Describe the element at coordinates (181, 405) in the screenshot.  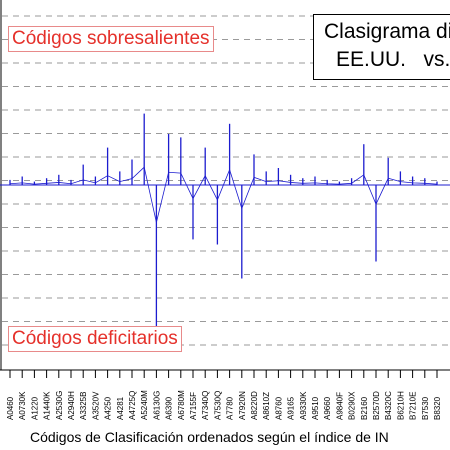
I see `x-tick-label: A6780M` at that location.